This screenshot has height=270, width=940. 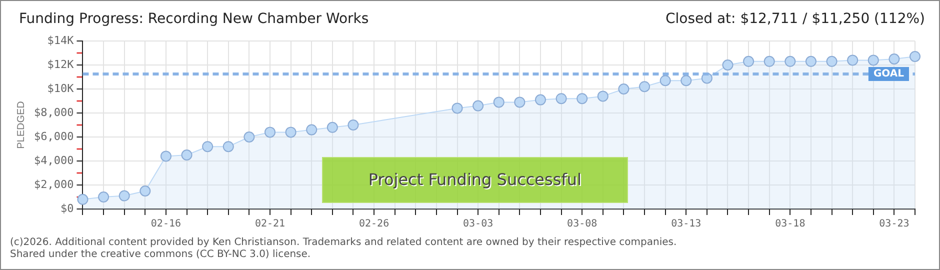 I want to click on y-tick-label: $0, so click(x=67, y=208).